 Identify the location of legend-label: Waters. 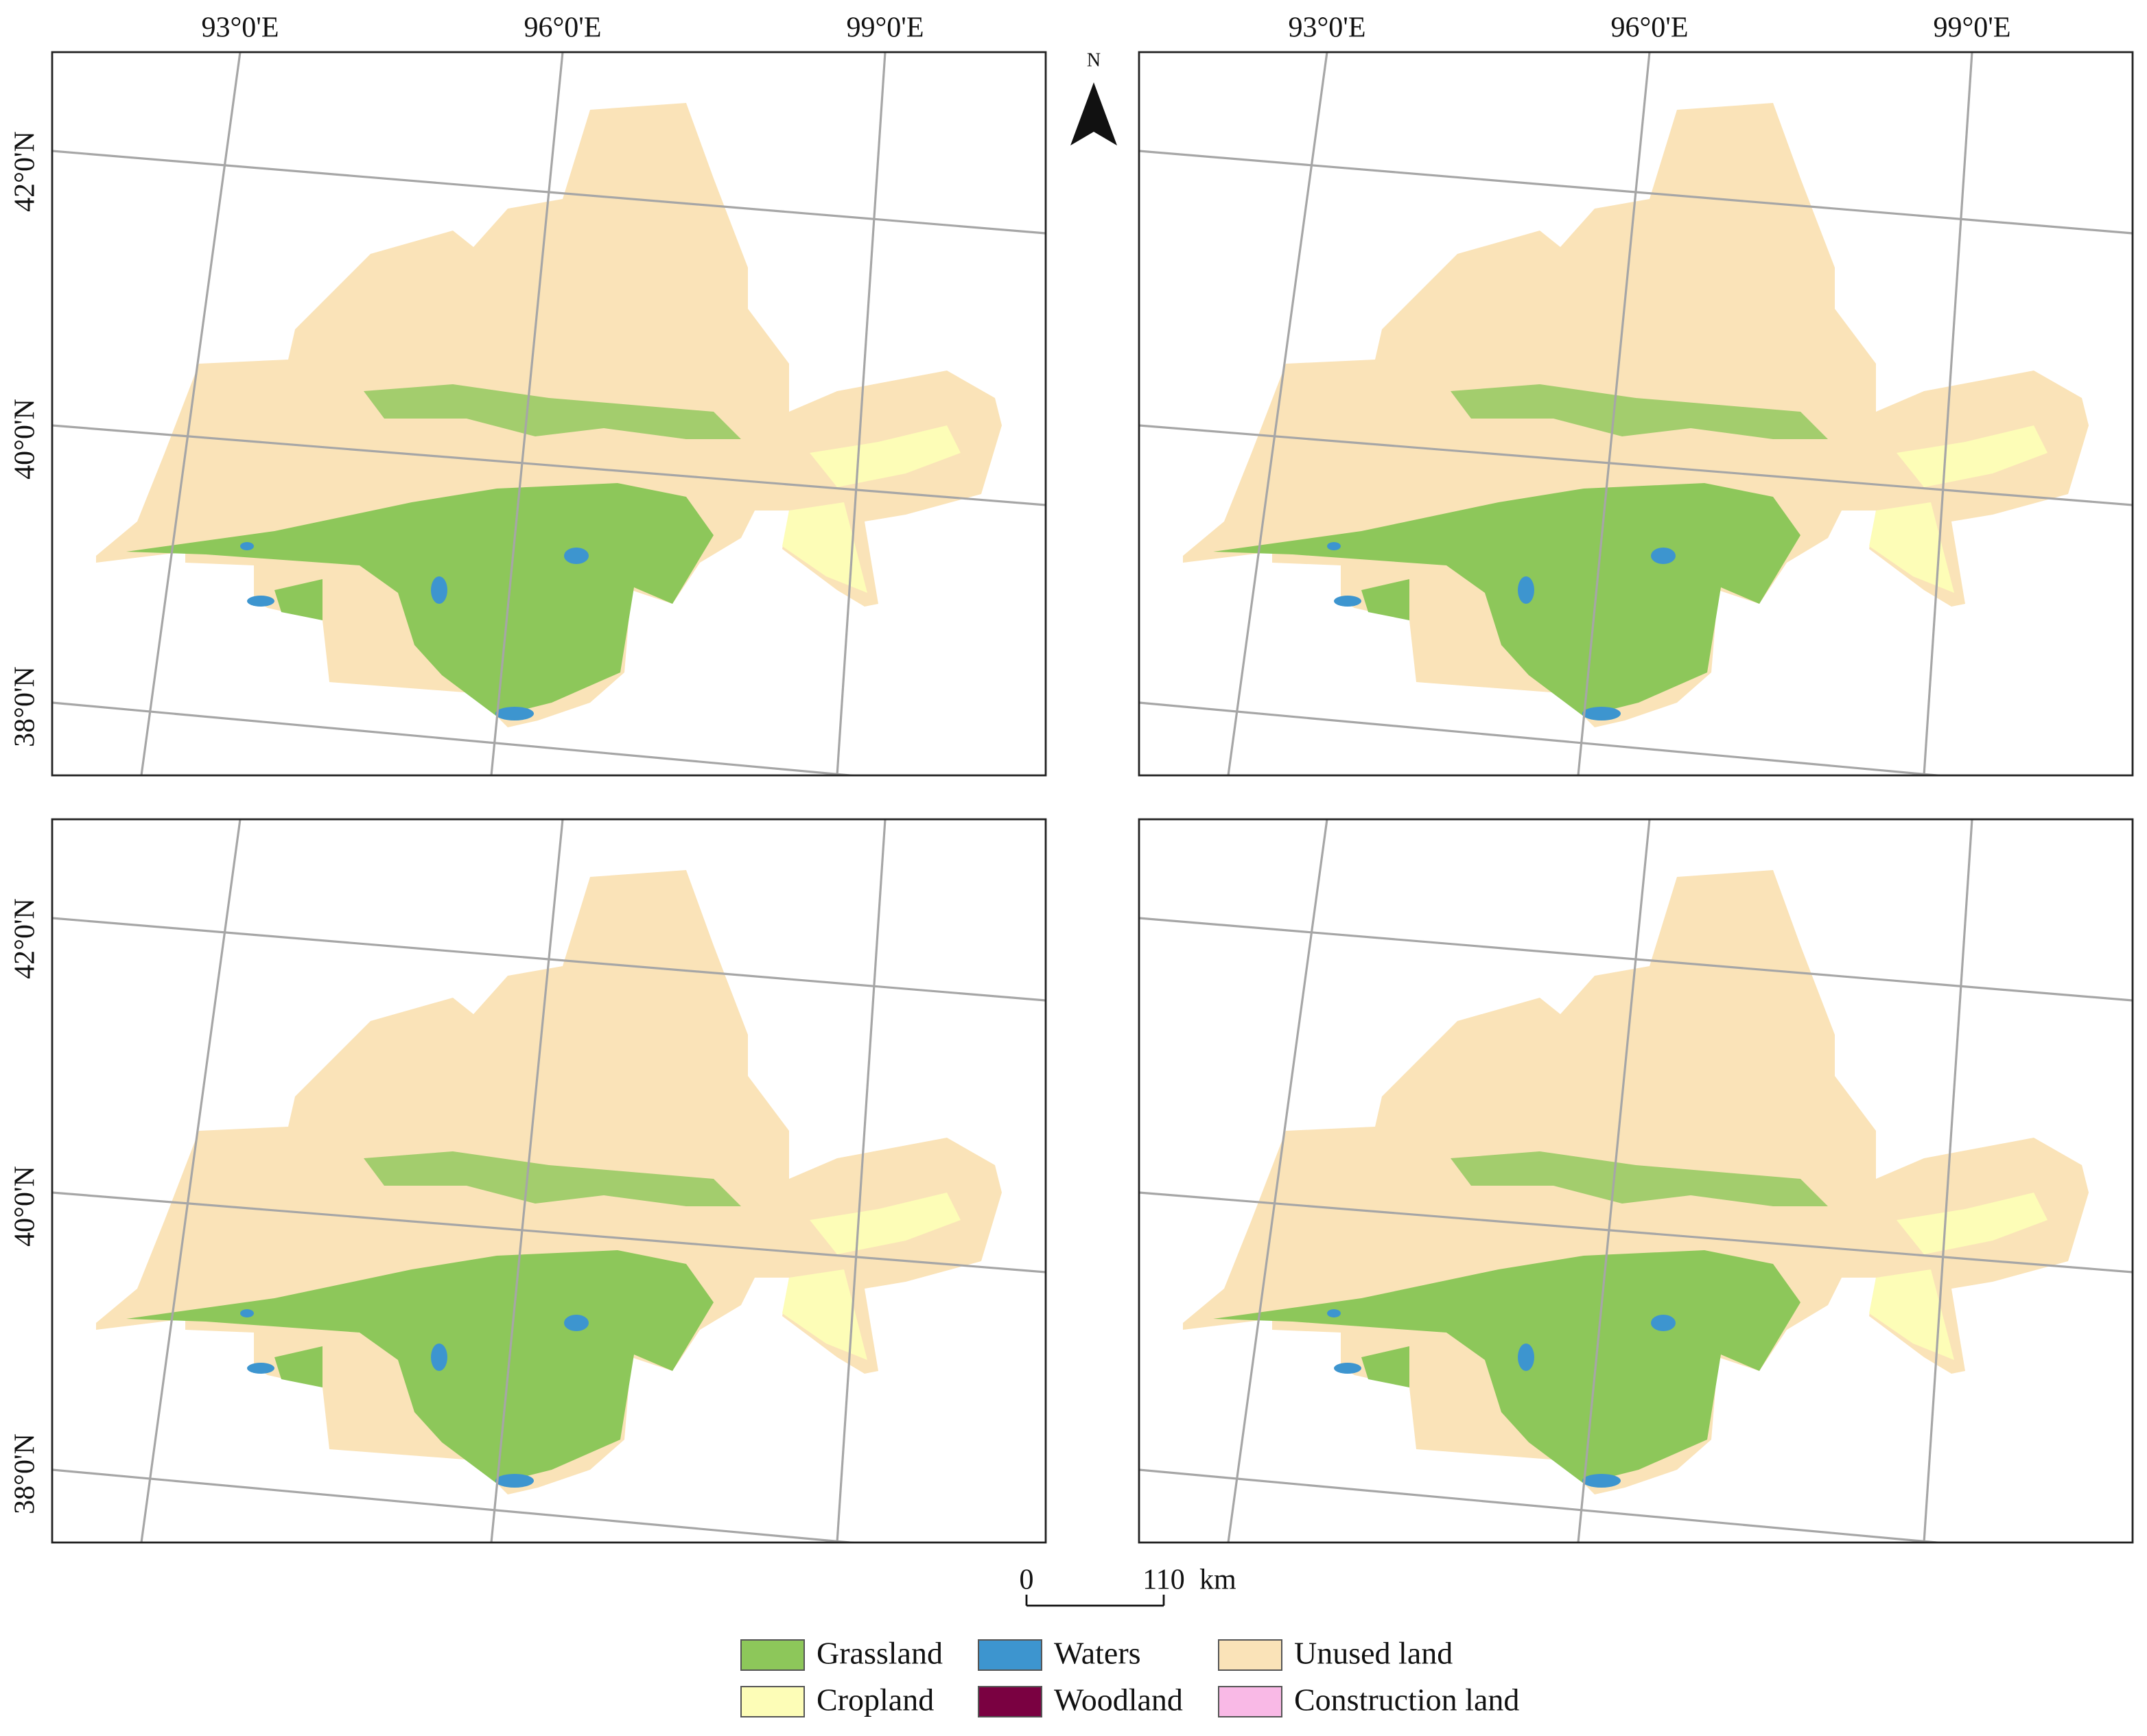
(1097, 1654).